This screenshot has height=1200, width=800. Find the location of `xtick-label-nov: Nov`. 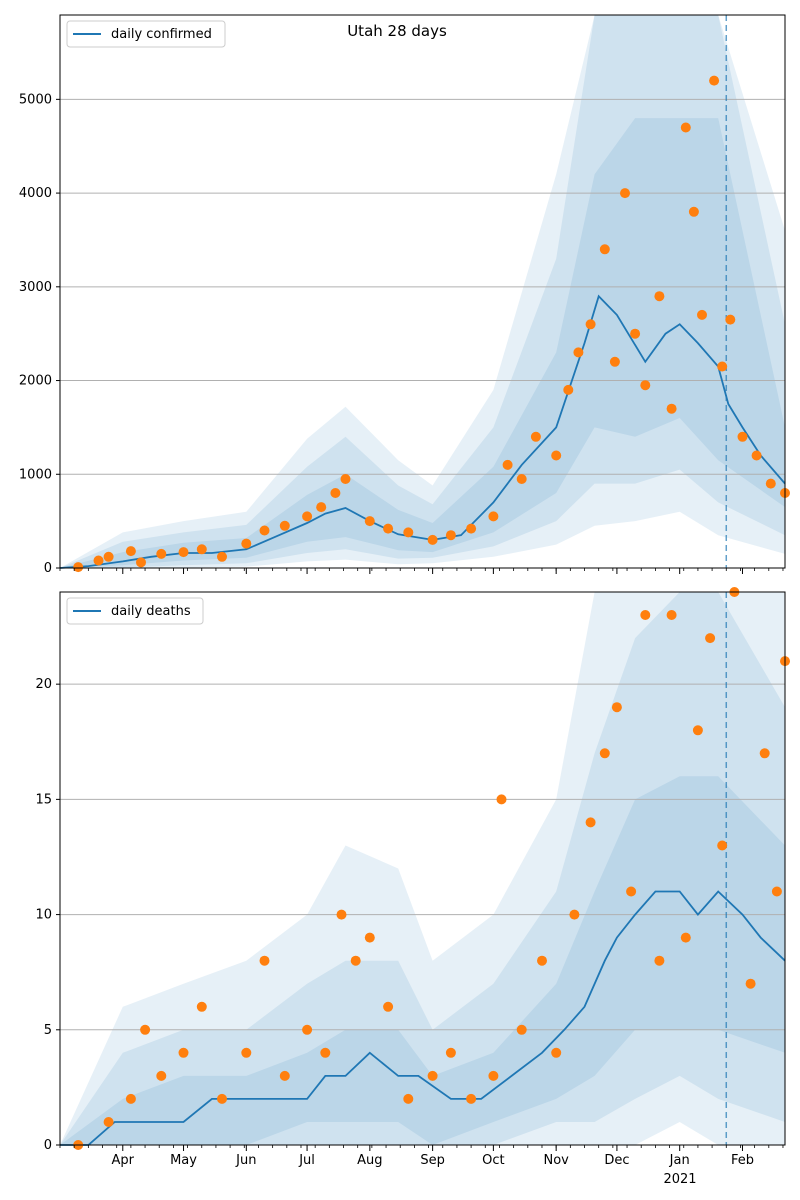

xtick-label-nov: Nov is located at coordinates (556, 1160).